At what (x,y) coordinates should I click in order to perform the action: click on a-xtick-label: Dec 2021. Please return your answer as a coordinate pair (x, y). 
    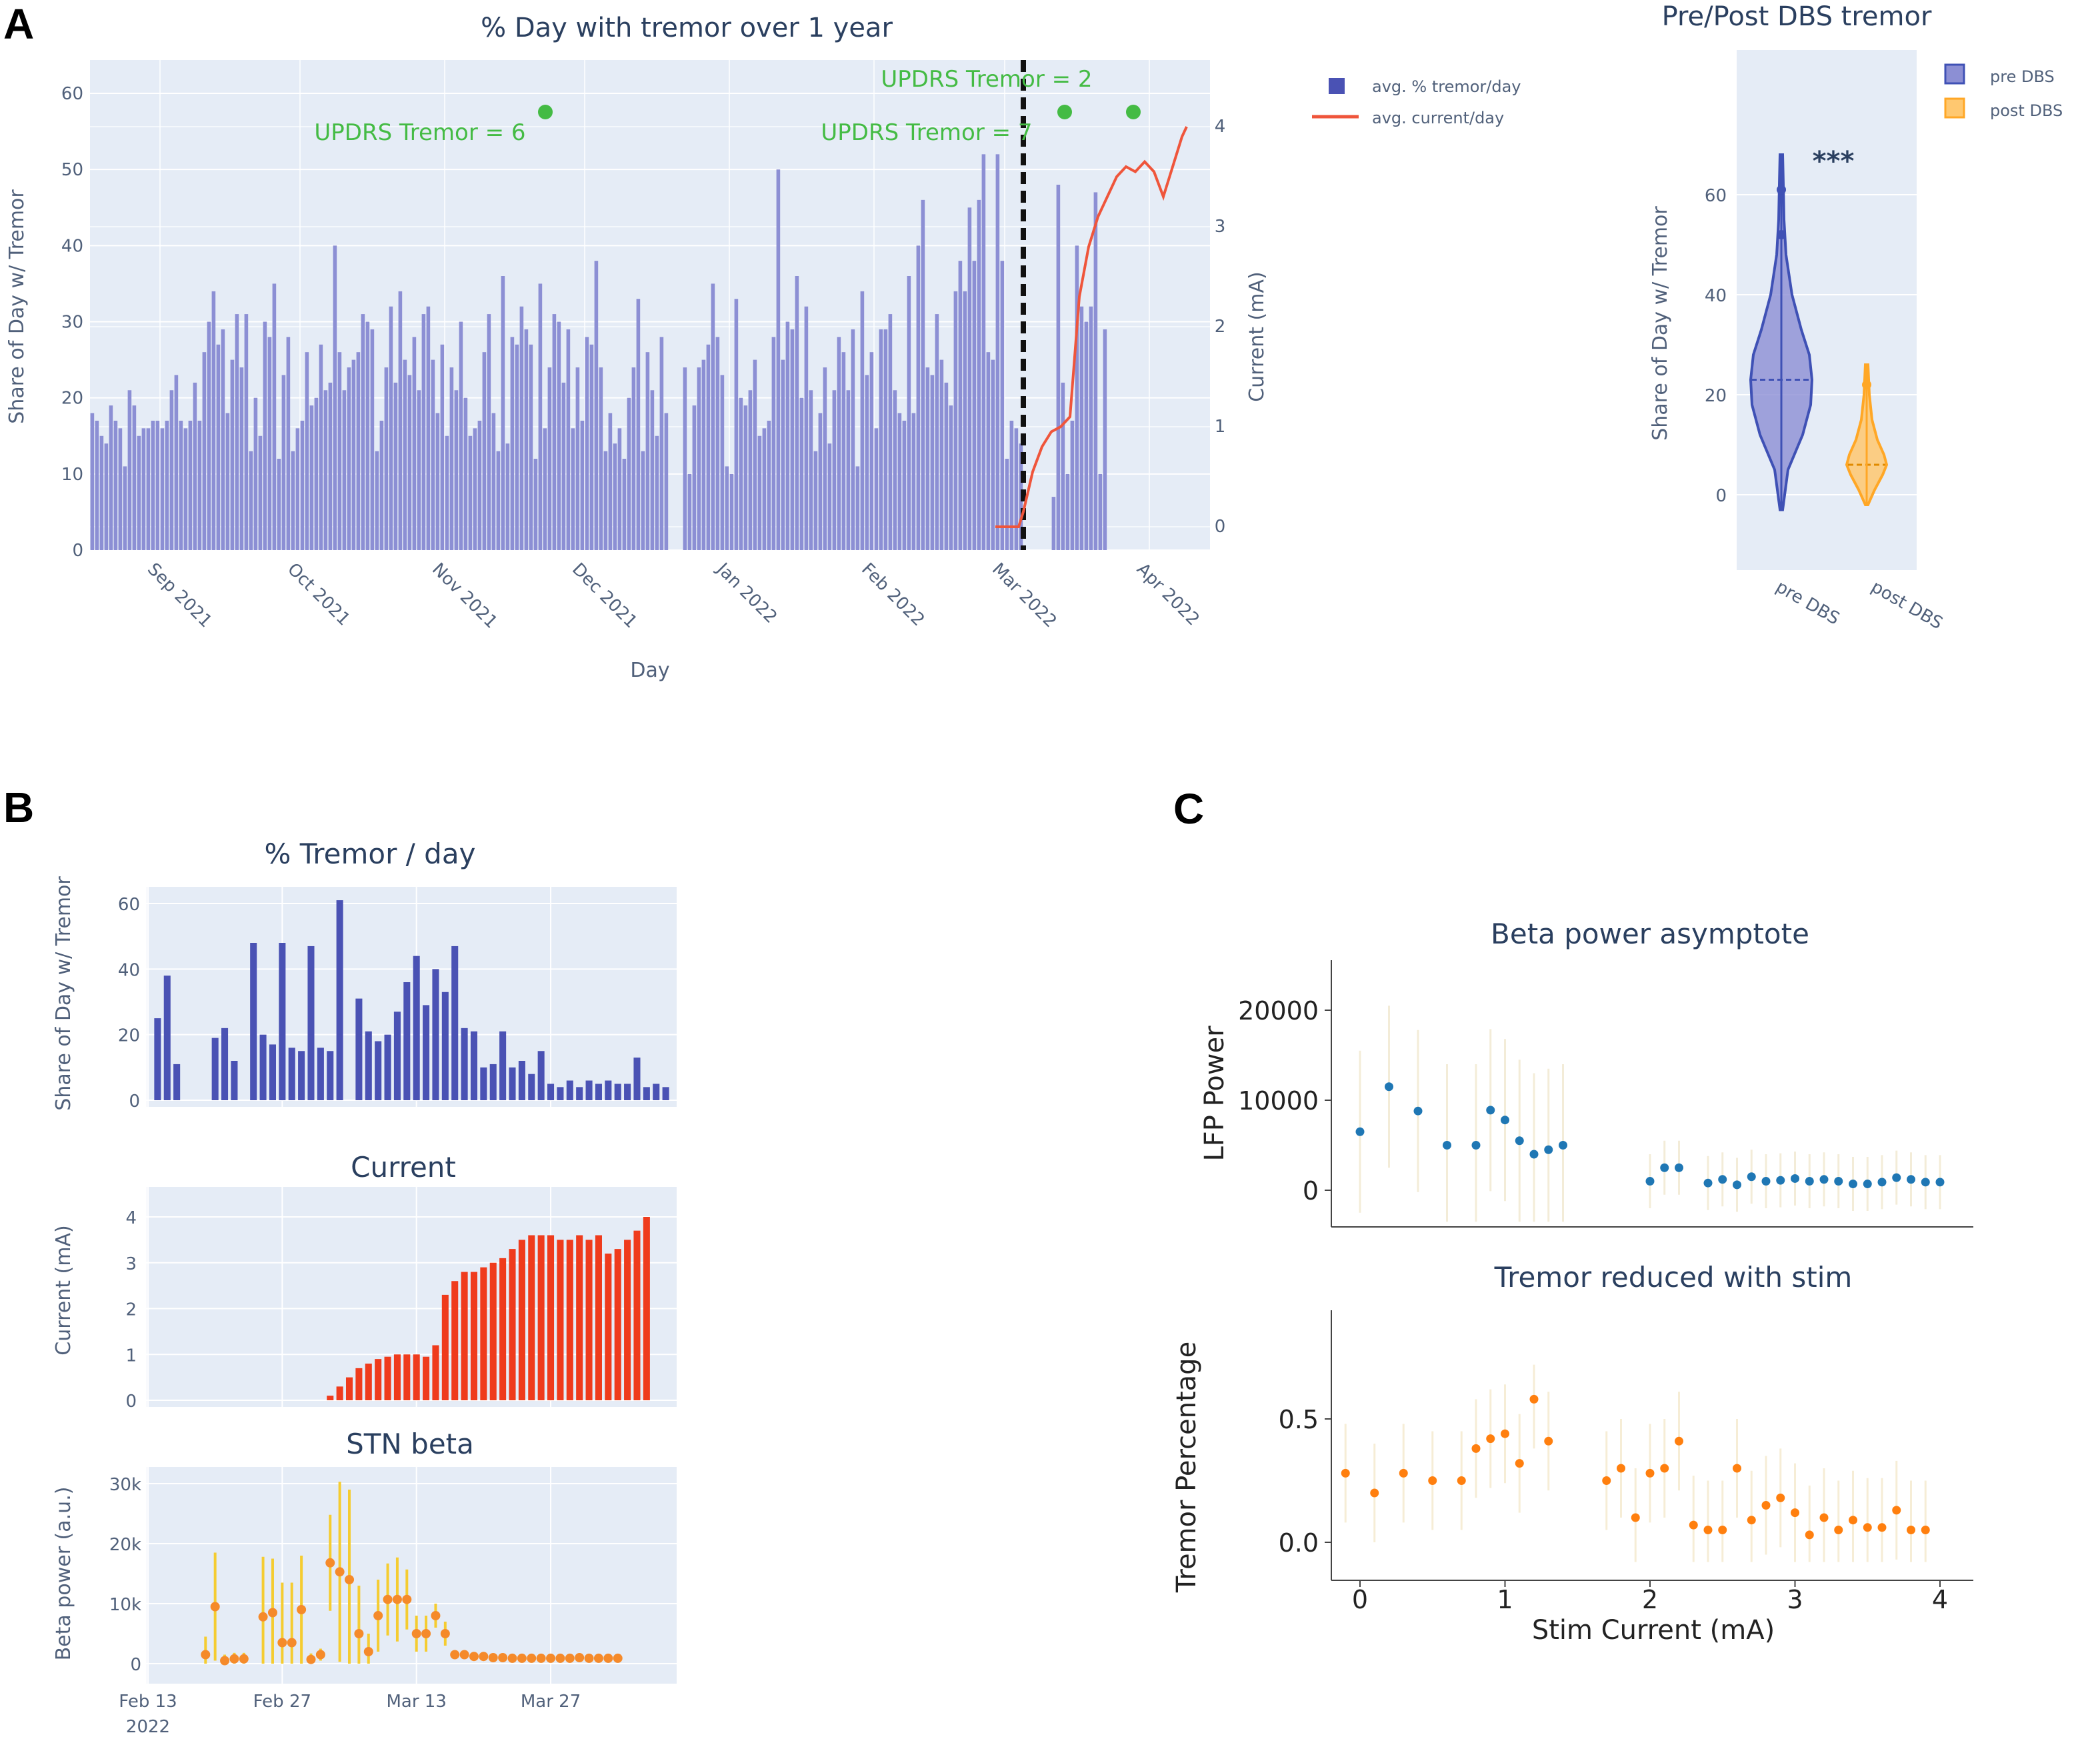
    Looking at the image, I should click on (604, 595).